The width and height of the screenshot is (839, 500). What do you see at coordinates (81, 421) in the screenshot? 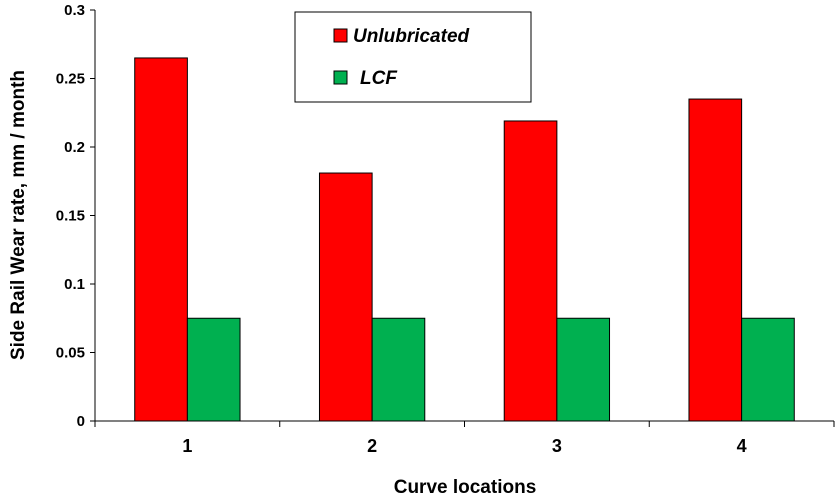
I see `y-tick-label: 0` at bounding box center [81, 421].